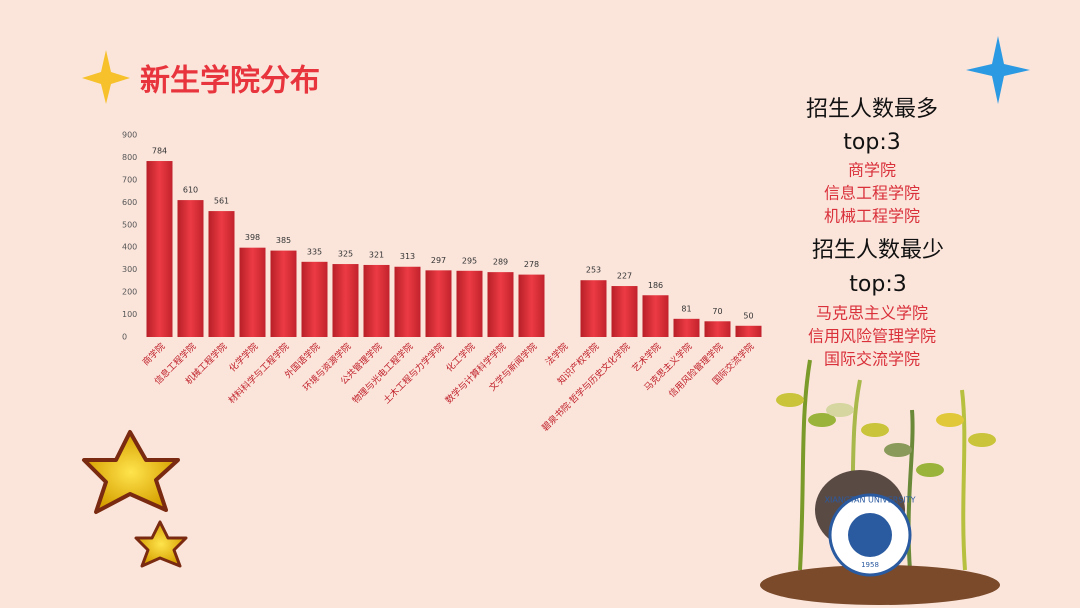  What do you see at coordinates (376, 254) in the screenshot?
I see `value-label: 321` at bounding box center [376, 254].